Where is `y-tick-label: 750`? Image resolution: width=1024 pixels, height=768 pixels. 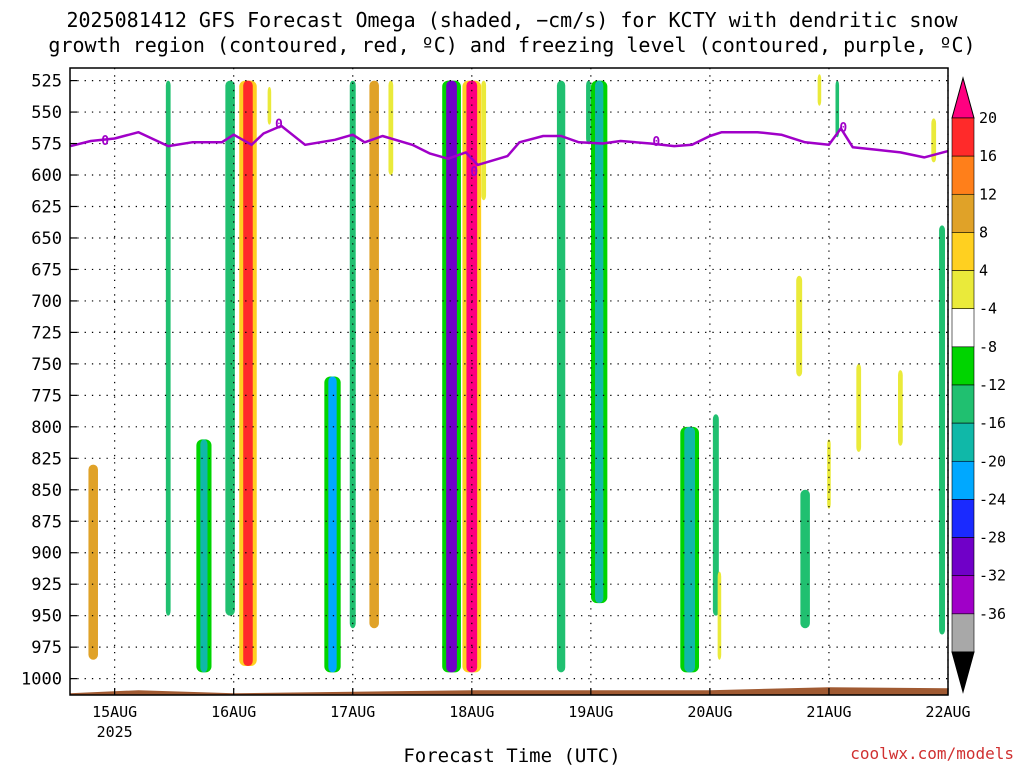
y-tick-label: 750 is located at coordinates (46, 365).